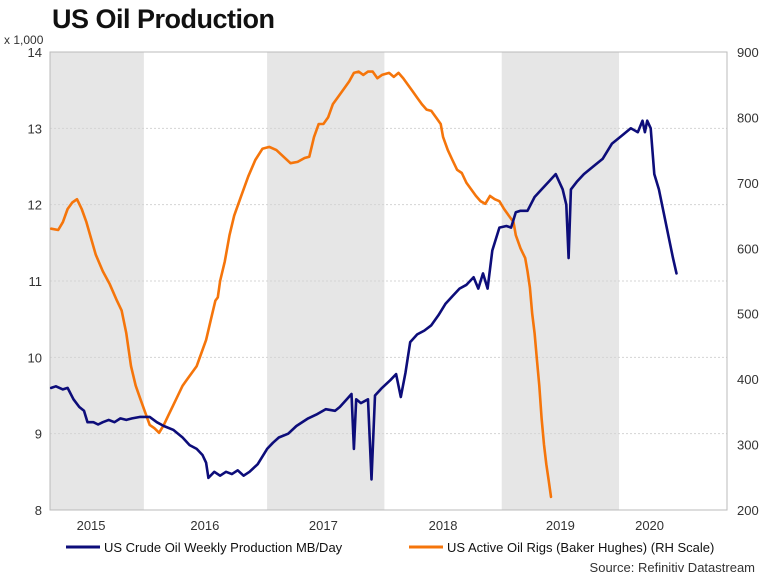 The height and width of the screenshot is (576, 768). What do you see at coordinates (443, 525) in the screenshot?
I see `x-tick-label-2018: 2018` at bounding box center [443, 525].